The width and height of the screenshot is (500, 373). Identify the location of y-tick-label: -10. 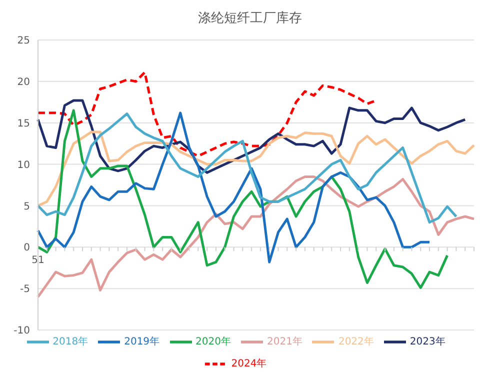
(22, 331).